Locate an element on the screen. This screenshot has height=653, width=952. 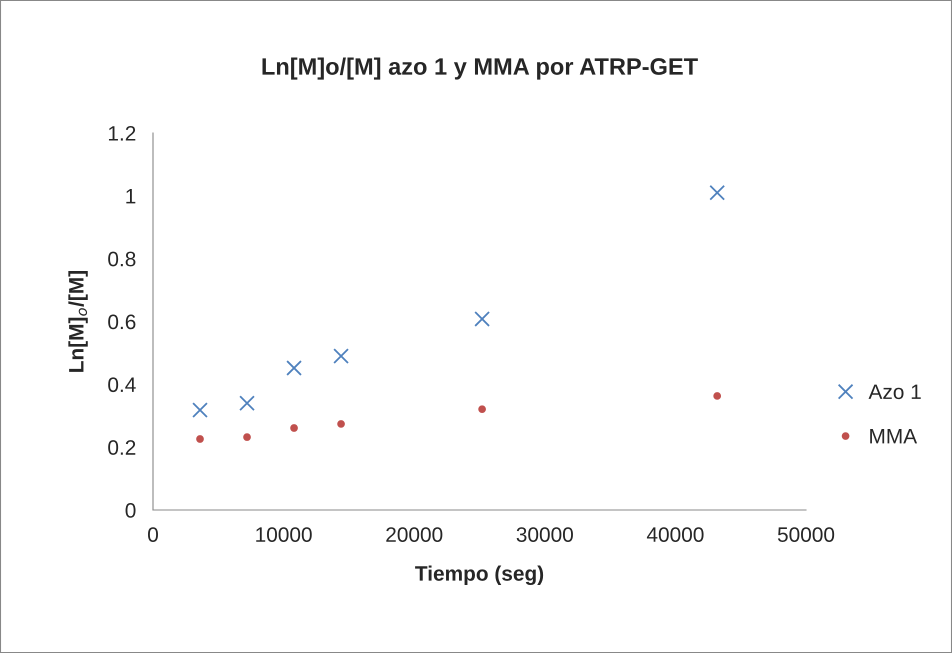
y-tick-label: 1.2 is located at coordinates (122, 133).